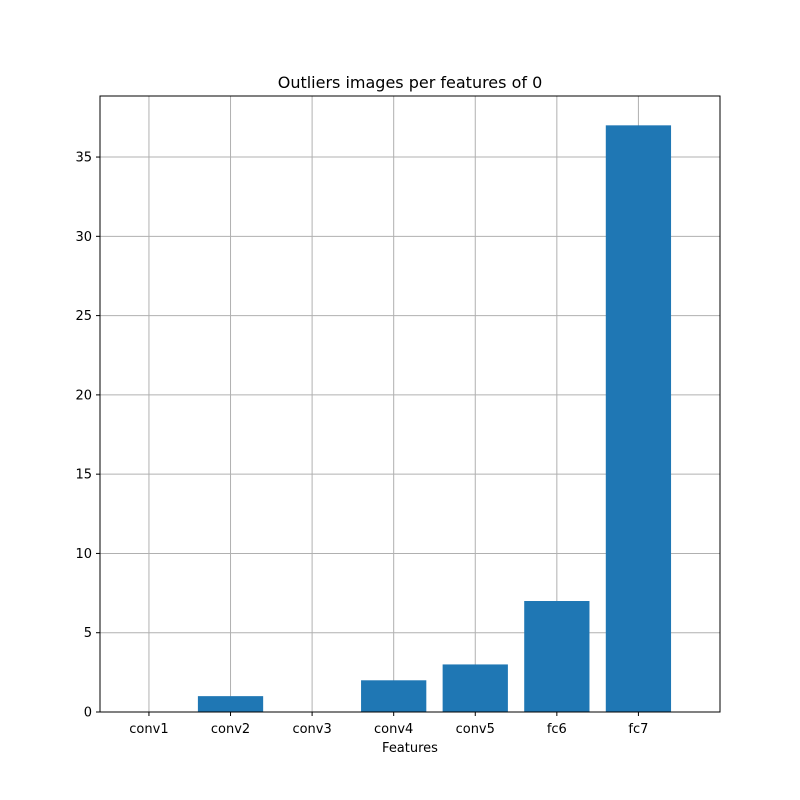 This screenshot has width=800, height=800. What do you see at coordinates (83, 237) in the screenshot?
I see `y-tick-label: 30` at bounding box center [83, 237].